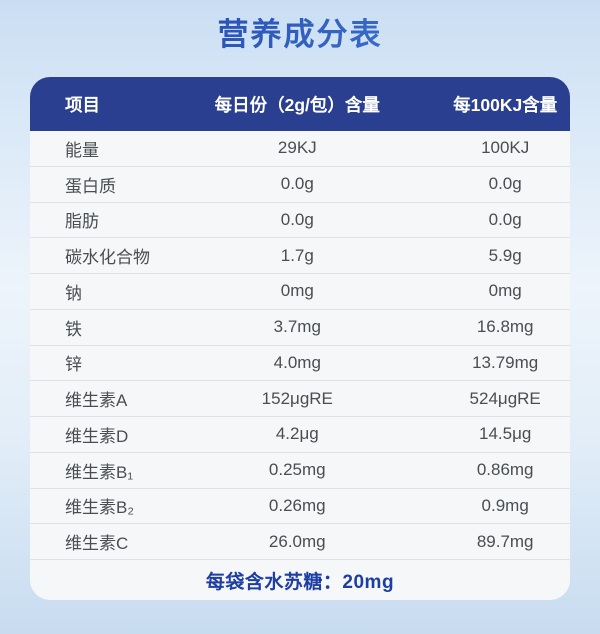 The image size is (600, 634). I want to click on table-row: 能量 29KJ 100KJ, so click(300, 149).